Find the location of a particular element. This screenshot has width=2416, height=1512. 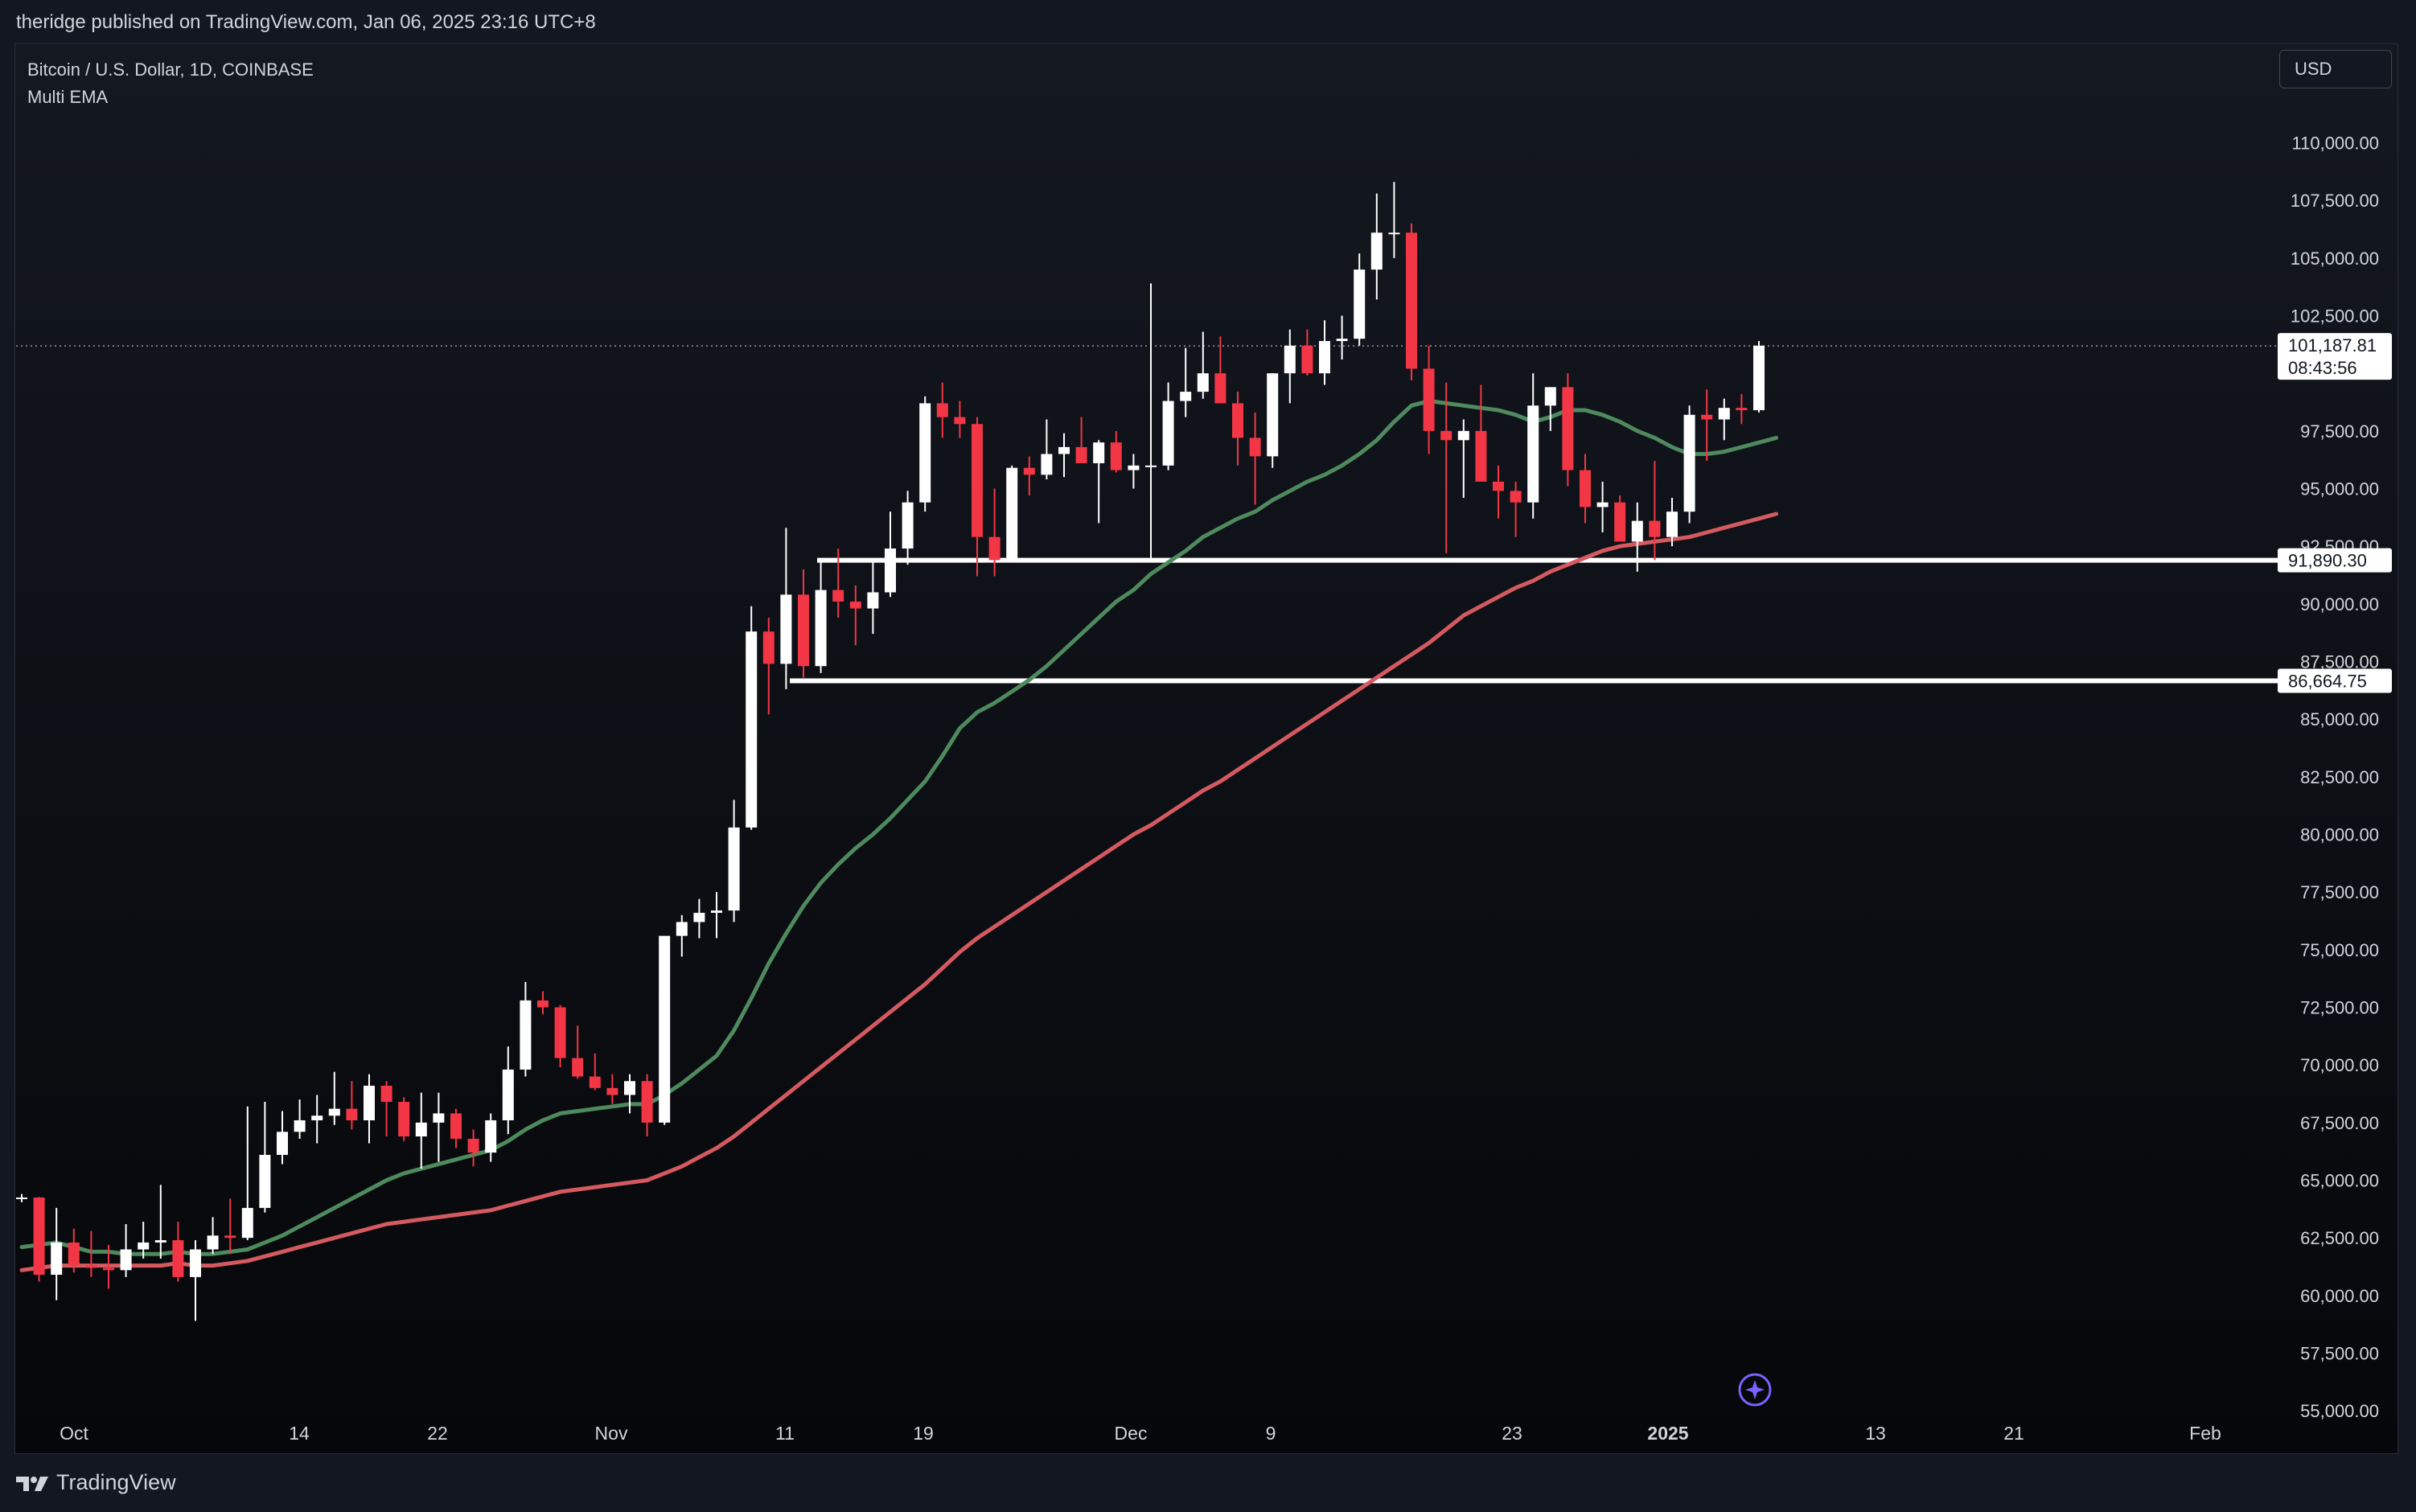

spark-icon is located at coordinates (1755, 1390).